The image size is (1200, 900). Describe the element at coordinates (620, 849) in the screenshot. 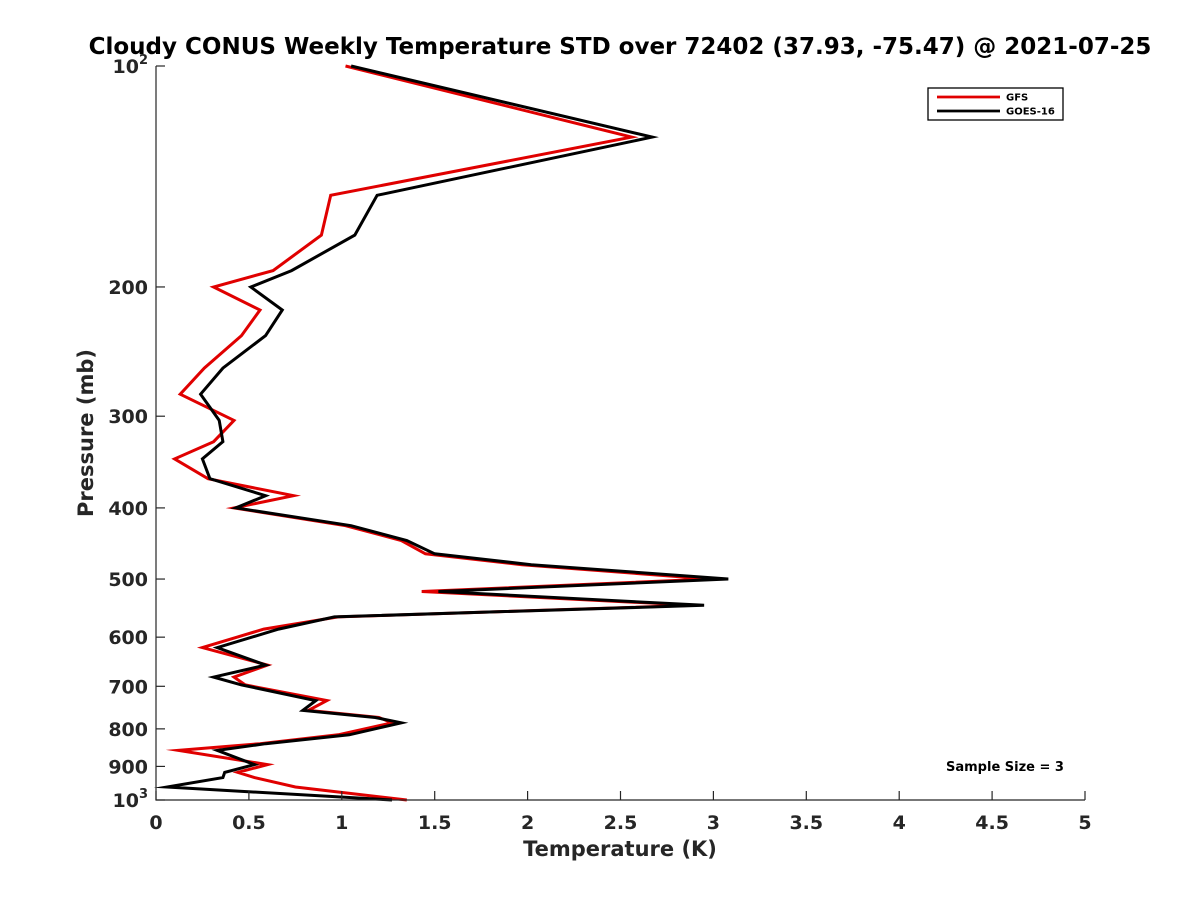

I see `x-axis-label: Temperature (K)` at that location.